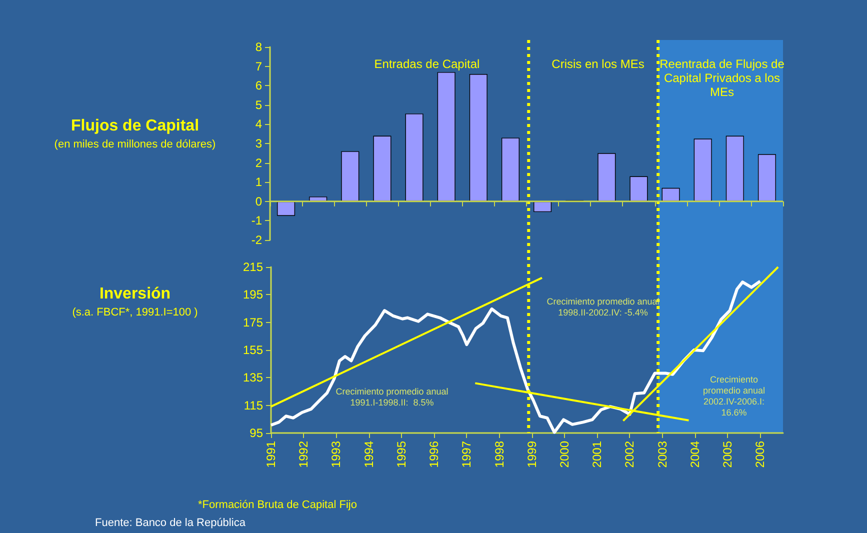 The height and width of the screenshot is (533, 867). I want to click on x-tick-label: 1993, so click(336, 454).